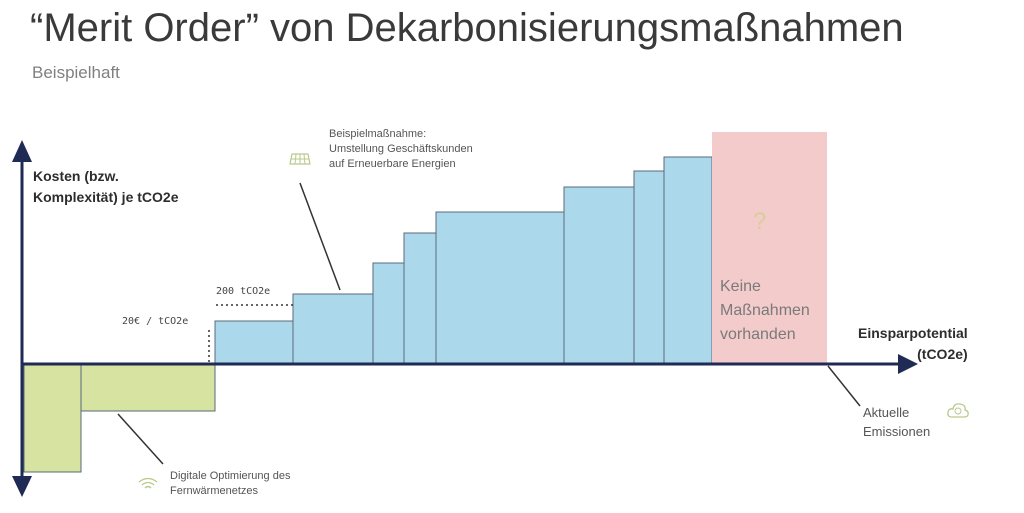 The image size is (1024, 513). I want to click on no-measures-label: Keine Maßnahmen vorhanden, so click(765, 311).